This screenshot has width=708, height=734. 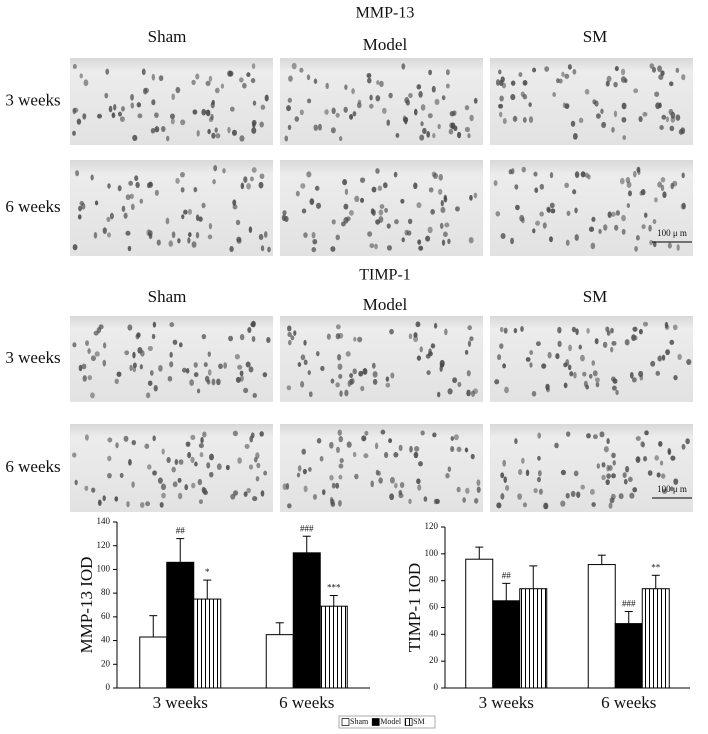 I want to click on legend-label: SM, so click(x=419, y=721).